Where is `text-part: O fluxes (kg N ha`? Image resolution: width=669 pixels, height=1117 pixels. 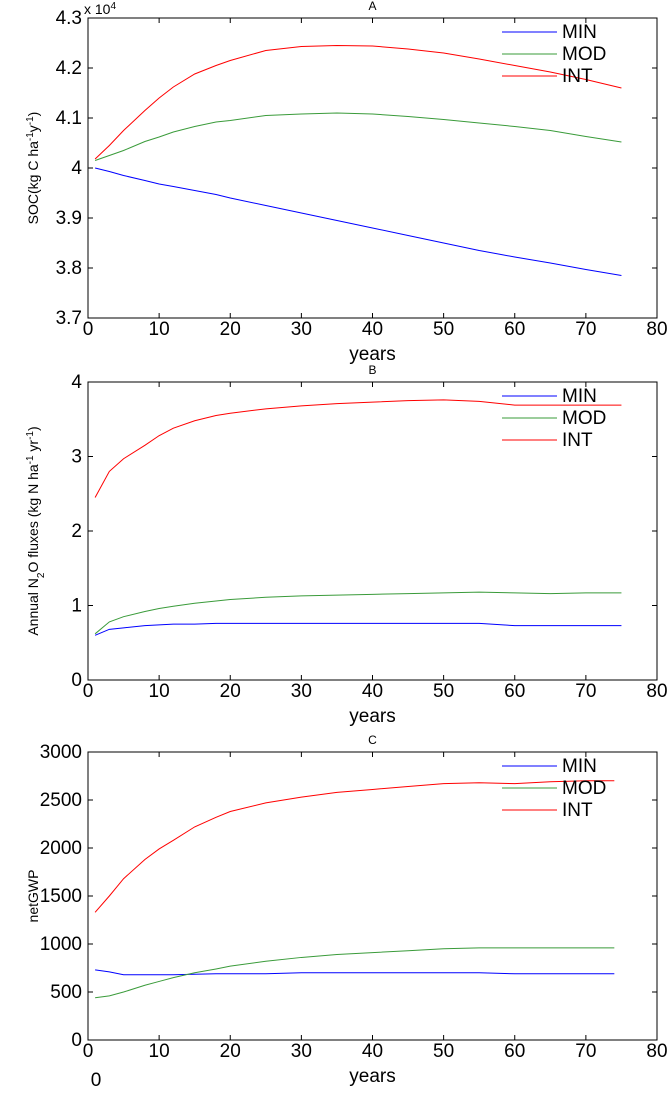 text-part: O fluxes (kg N ha is located at coordinates (33, 518).